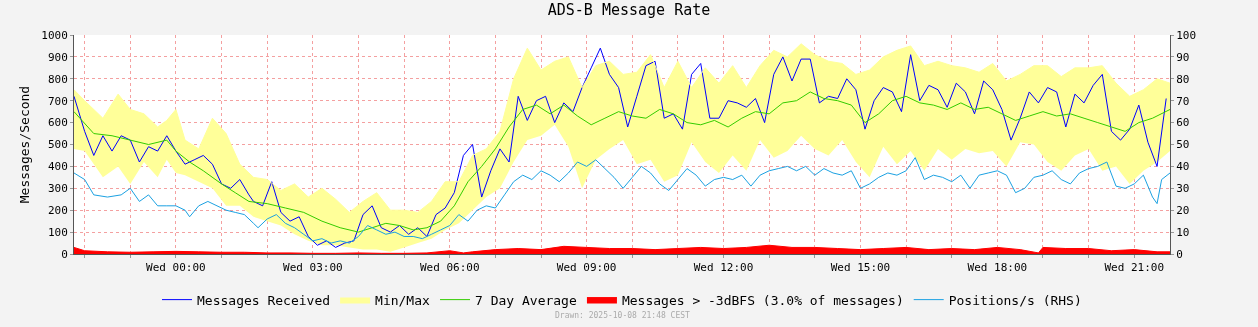  I want to click on x-tick-label: Wed 03:00, so click(313, 268).